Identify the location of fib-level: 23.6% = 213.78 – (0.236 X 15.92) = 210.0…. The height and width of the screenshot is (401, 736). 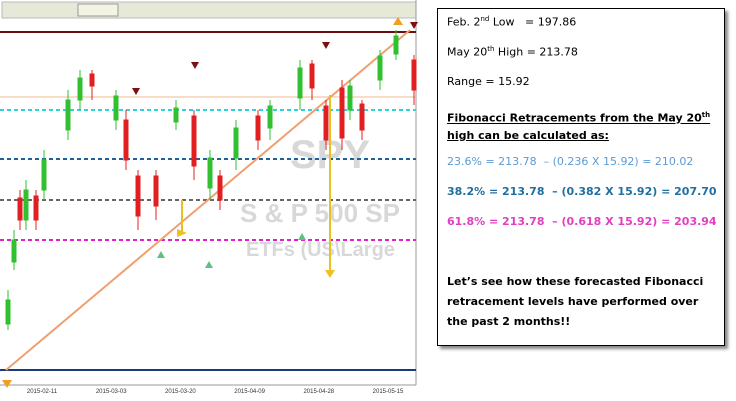
(570, 161).